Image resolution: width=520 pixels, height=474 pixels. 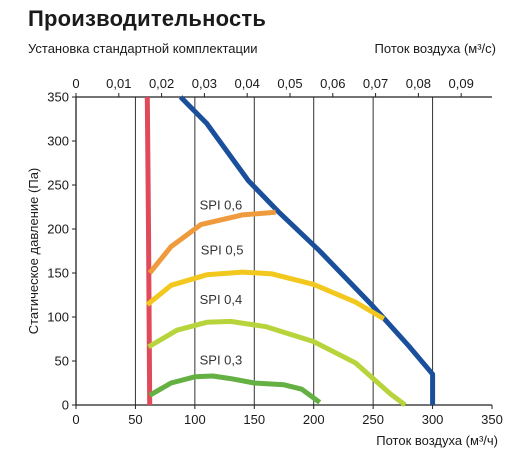 I want to click on top-x-tick-label: 0,02, so click(x=161, y=83).